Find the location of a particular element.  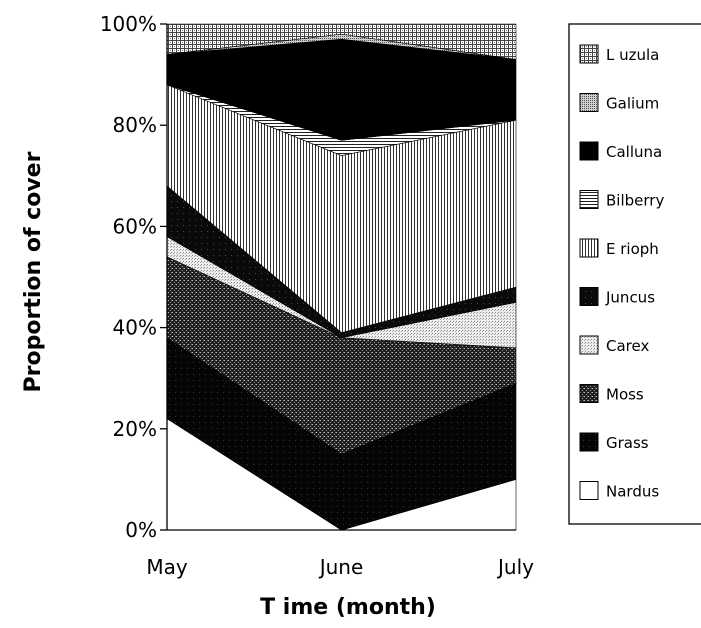

legend-label: Nardus is located at coordinates (632, 492).